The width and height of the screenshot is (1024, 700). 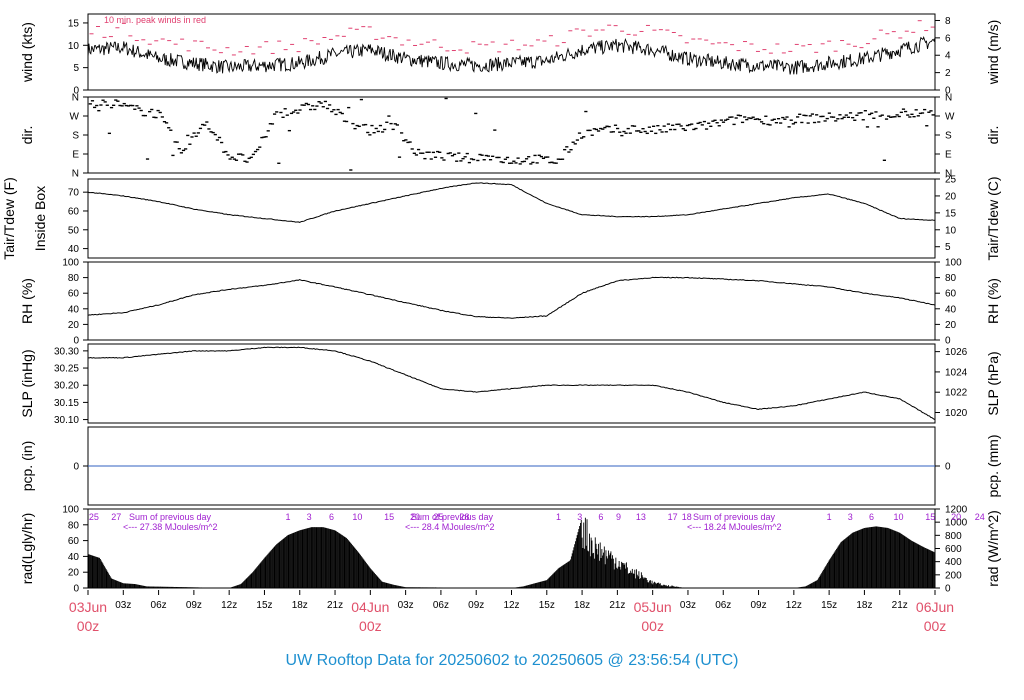 What do you see at coordinates (951, 278) in the screenshot?
I see `right-tick-label: 80` at bounding box center [951, 278].